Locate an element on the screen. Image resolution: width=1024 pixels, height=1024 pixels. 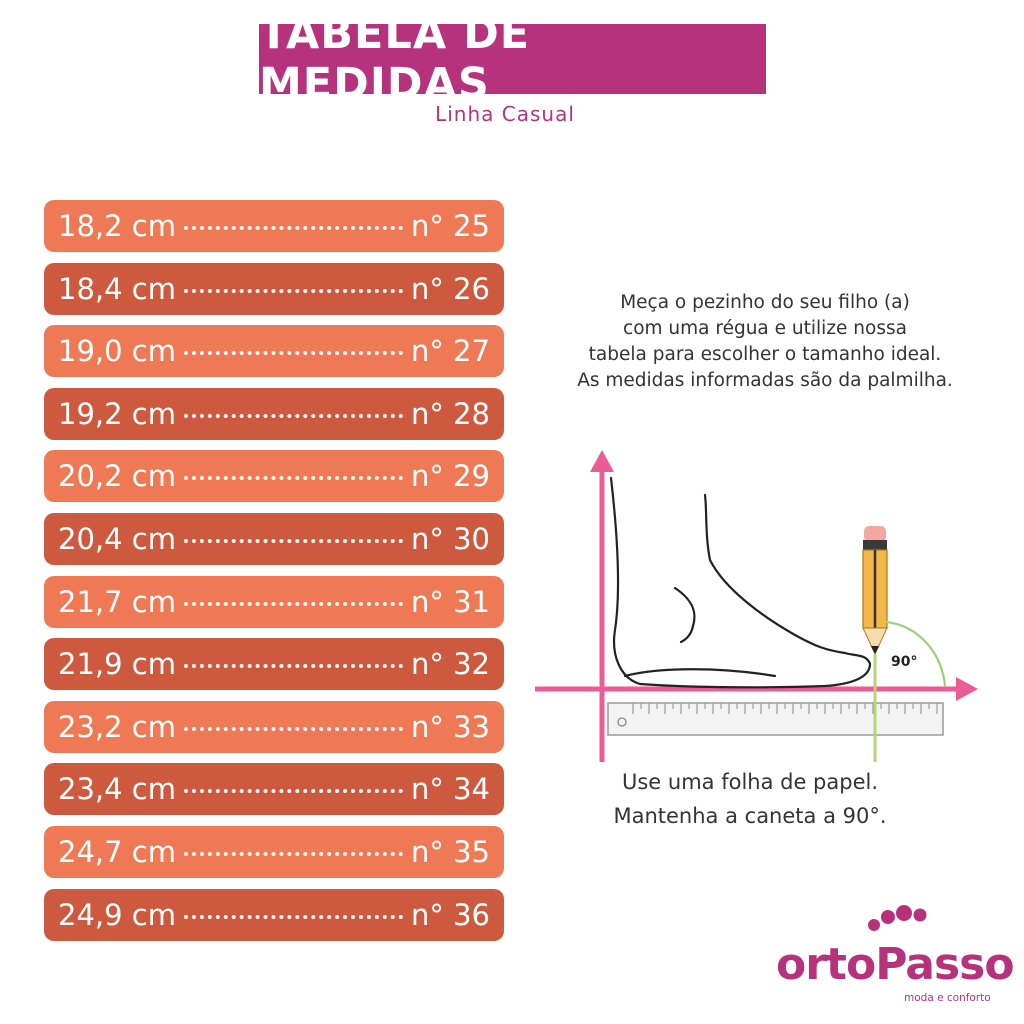
size-row: 18,4 cm n° 26 is located at coordinates (274, 288).